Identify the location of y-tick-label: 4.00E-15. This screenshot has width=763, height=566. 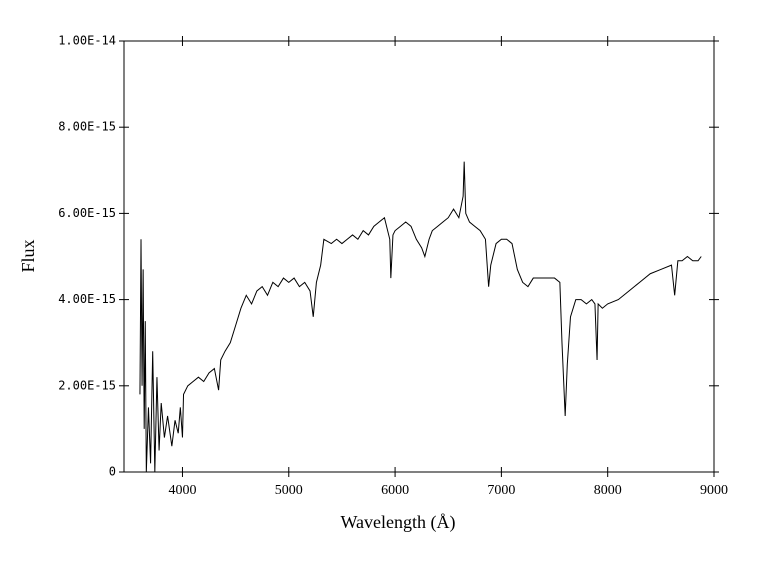
(87, 299).